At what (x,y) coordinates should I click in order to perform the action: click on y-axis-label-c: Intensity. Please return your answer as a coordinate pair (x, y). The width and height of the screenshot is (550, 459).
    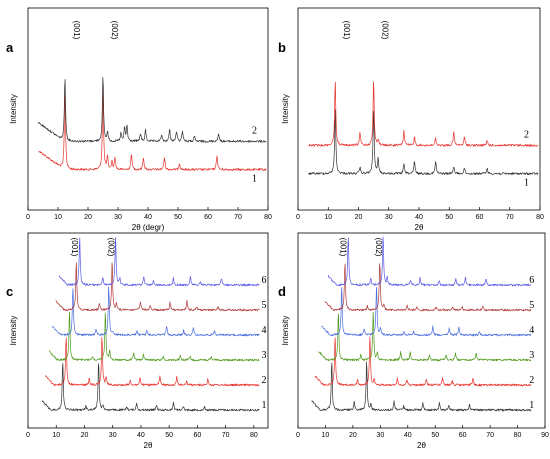
    Looking at the image, I should click on (13, 331).